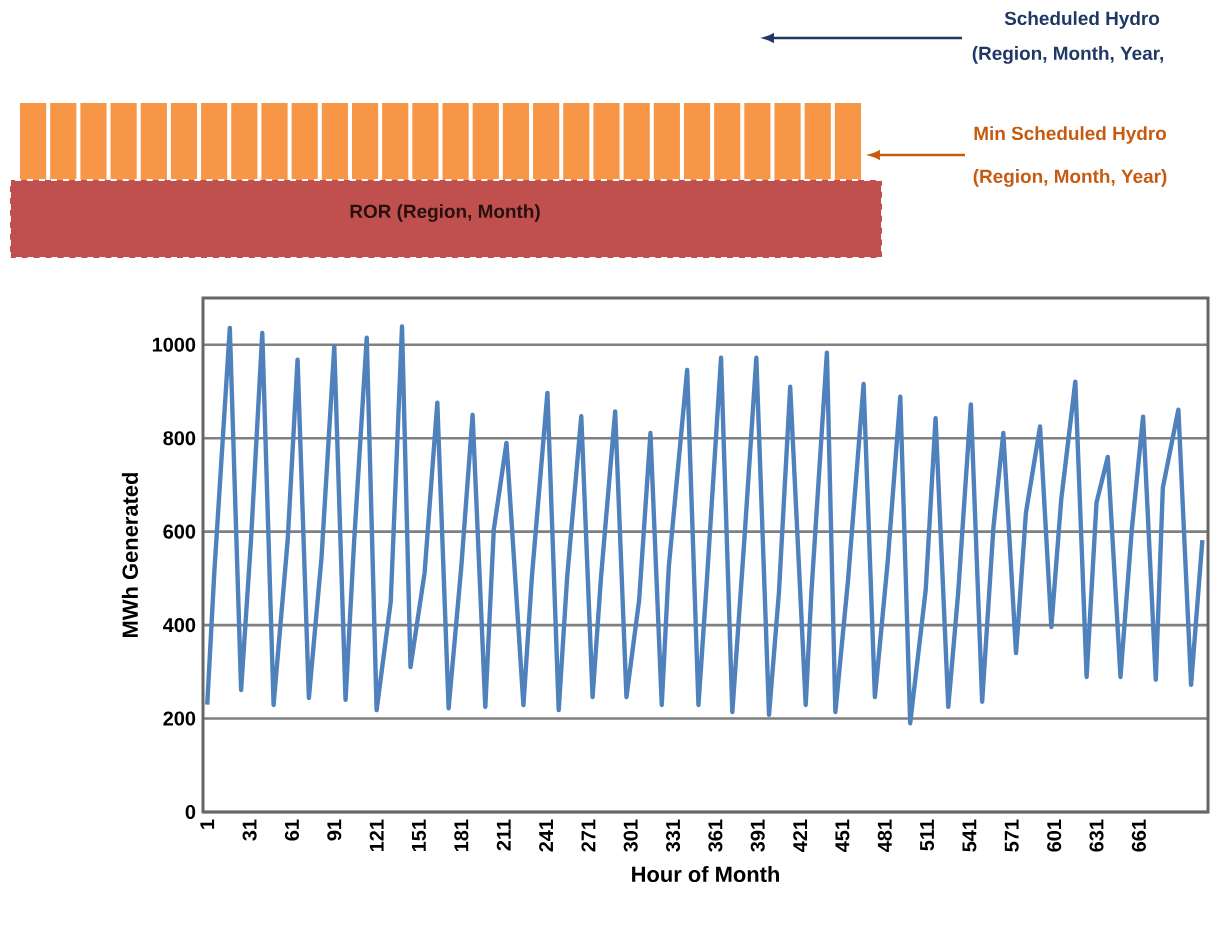  What do you see at coordinates (503, 835) in the screenshot?
I see `x-tick-label: 211` at bounding box center [503, 835].